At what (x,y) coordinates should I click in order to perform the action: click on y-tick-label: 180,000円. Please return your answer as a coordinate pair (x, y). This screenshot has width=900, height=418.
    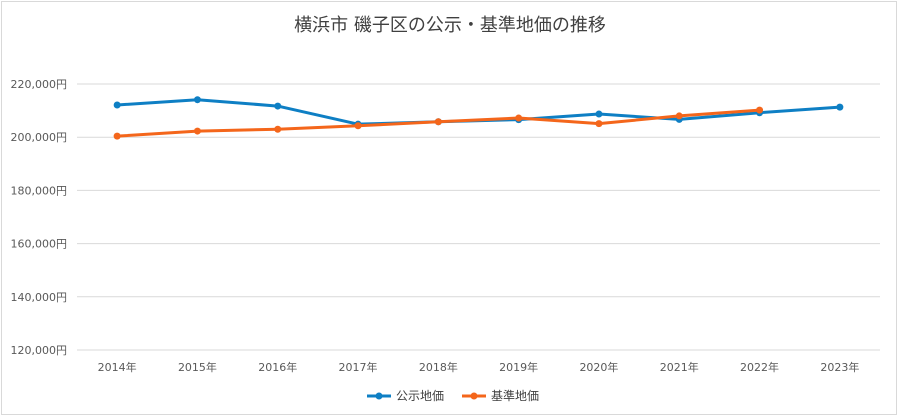
    Looking at the image, I should click on (39, 190).